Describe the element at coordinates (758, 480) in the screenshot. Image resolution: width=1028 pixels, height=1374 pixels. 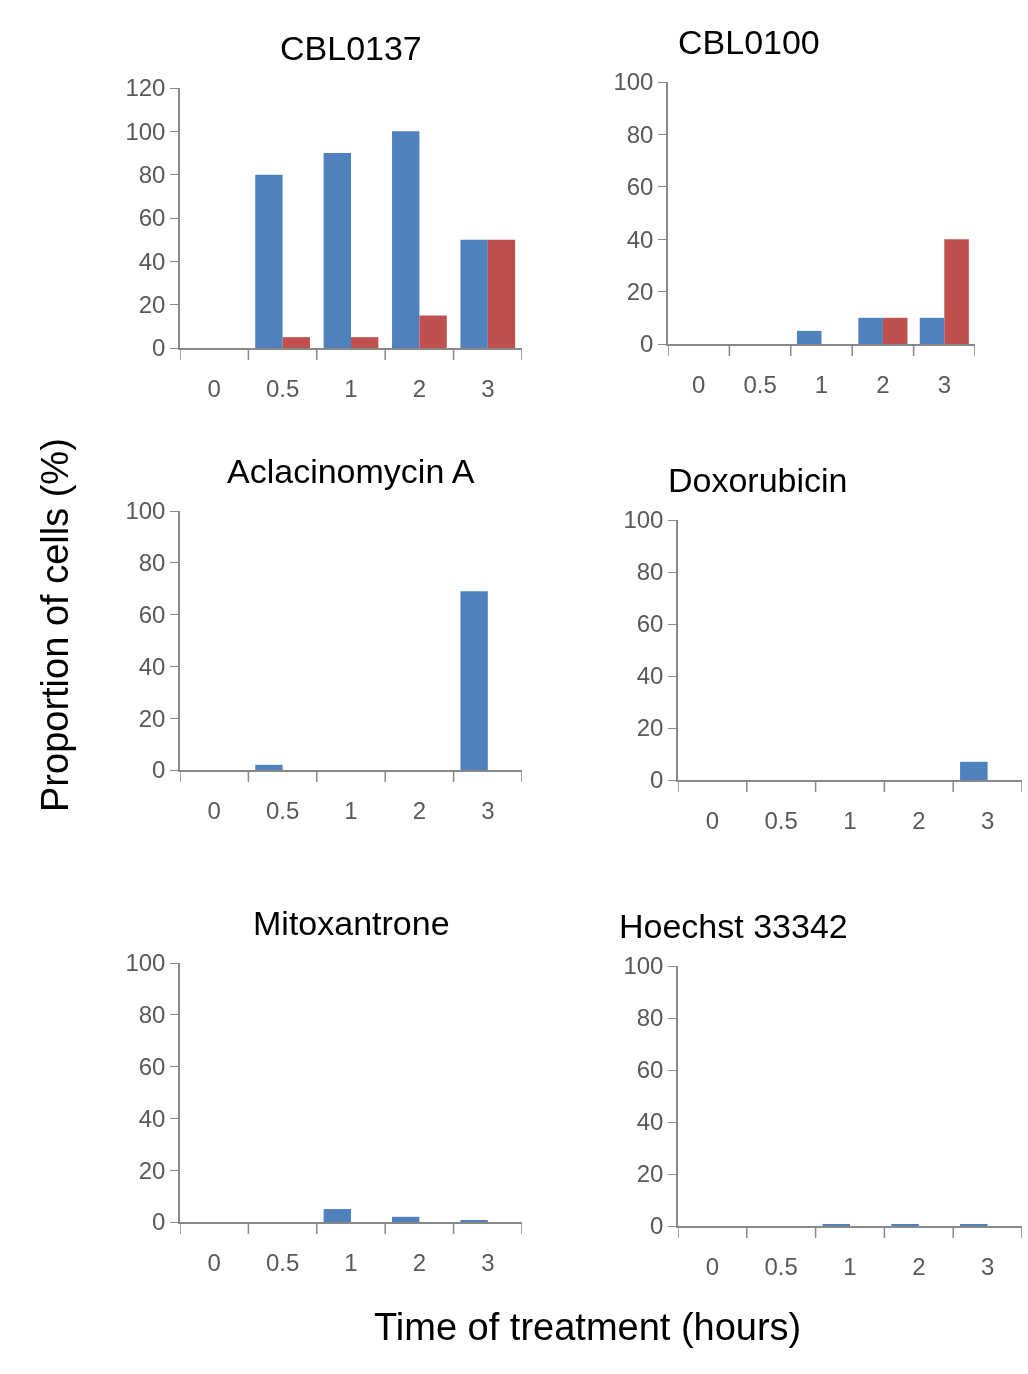
I see `chart-title: Doxorubicin` at that location.